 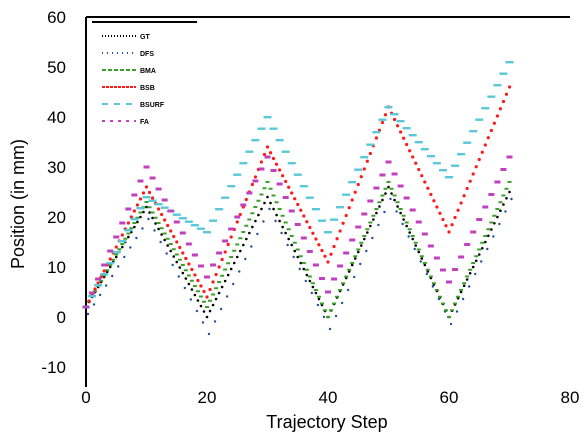 What do you see at coordinates (326, 422) in the screenshot?
I see `x-axis-title: Trajectory Step` at bounding box center [326, 422].